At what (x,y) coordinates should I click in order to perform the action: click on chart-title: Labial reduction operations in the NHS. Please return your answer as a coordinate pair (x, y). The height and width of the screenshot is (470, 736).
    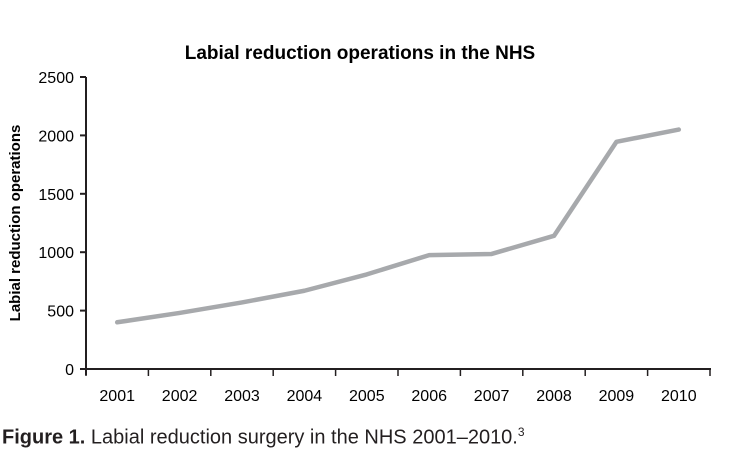
    Looking at the image, I should click on (360, 53).